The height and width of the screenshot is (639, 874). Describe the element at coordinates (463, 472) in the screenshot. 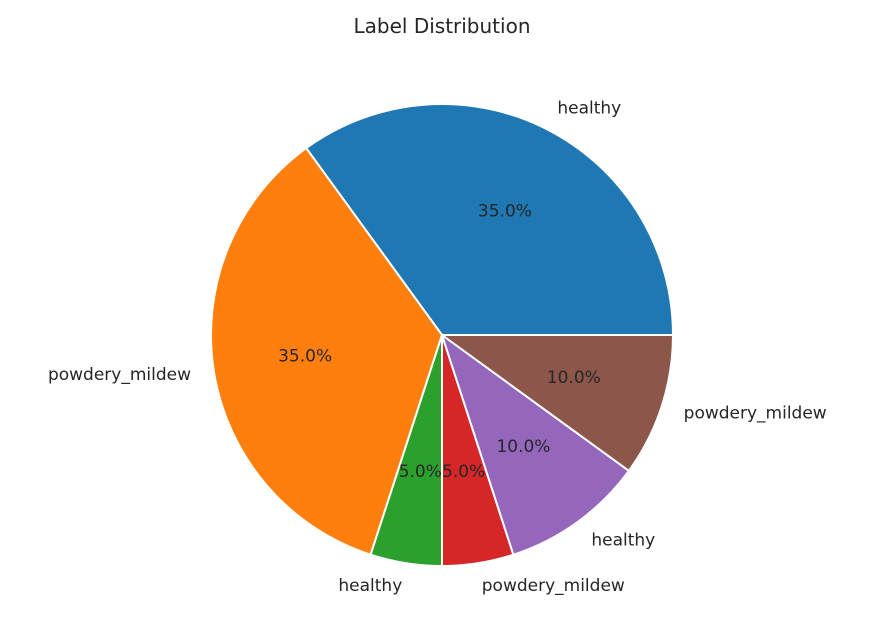

I see `slice-percent-3: 5.0%` at that location.